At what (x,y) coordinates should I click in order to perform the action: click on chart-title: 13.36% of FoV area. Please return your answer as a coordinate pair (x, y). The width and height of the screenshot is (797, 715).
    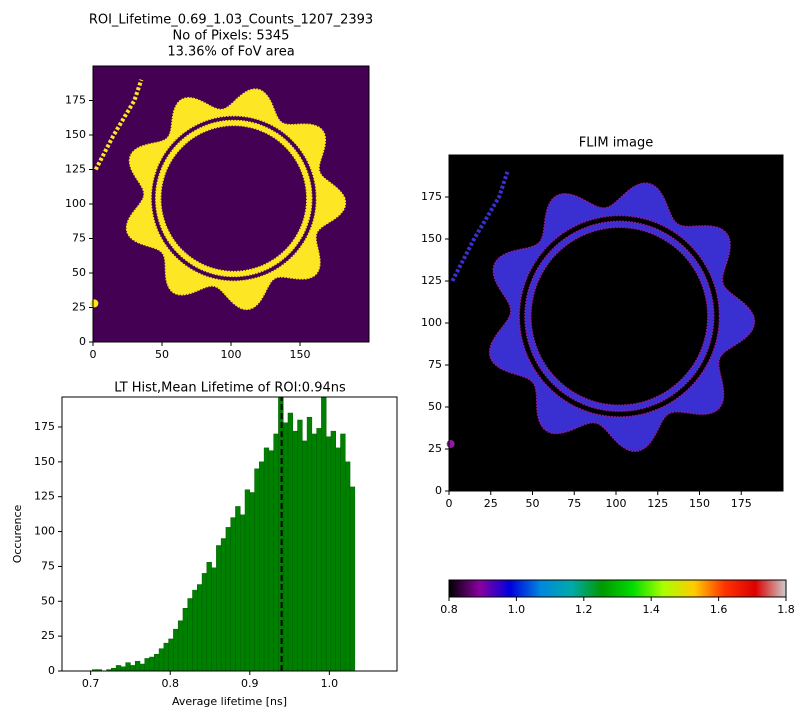
    Looking at the image, I should click on (230, 52).